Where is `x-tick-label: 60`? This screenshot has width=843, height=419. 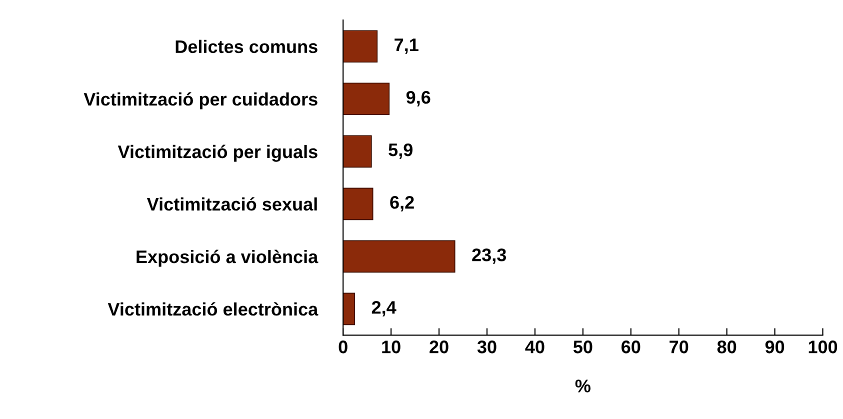
x-tick-label: 60 is located at coordinates (631, 347).